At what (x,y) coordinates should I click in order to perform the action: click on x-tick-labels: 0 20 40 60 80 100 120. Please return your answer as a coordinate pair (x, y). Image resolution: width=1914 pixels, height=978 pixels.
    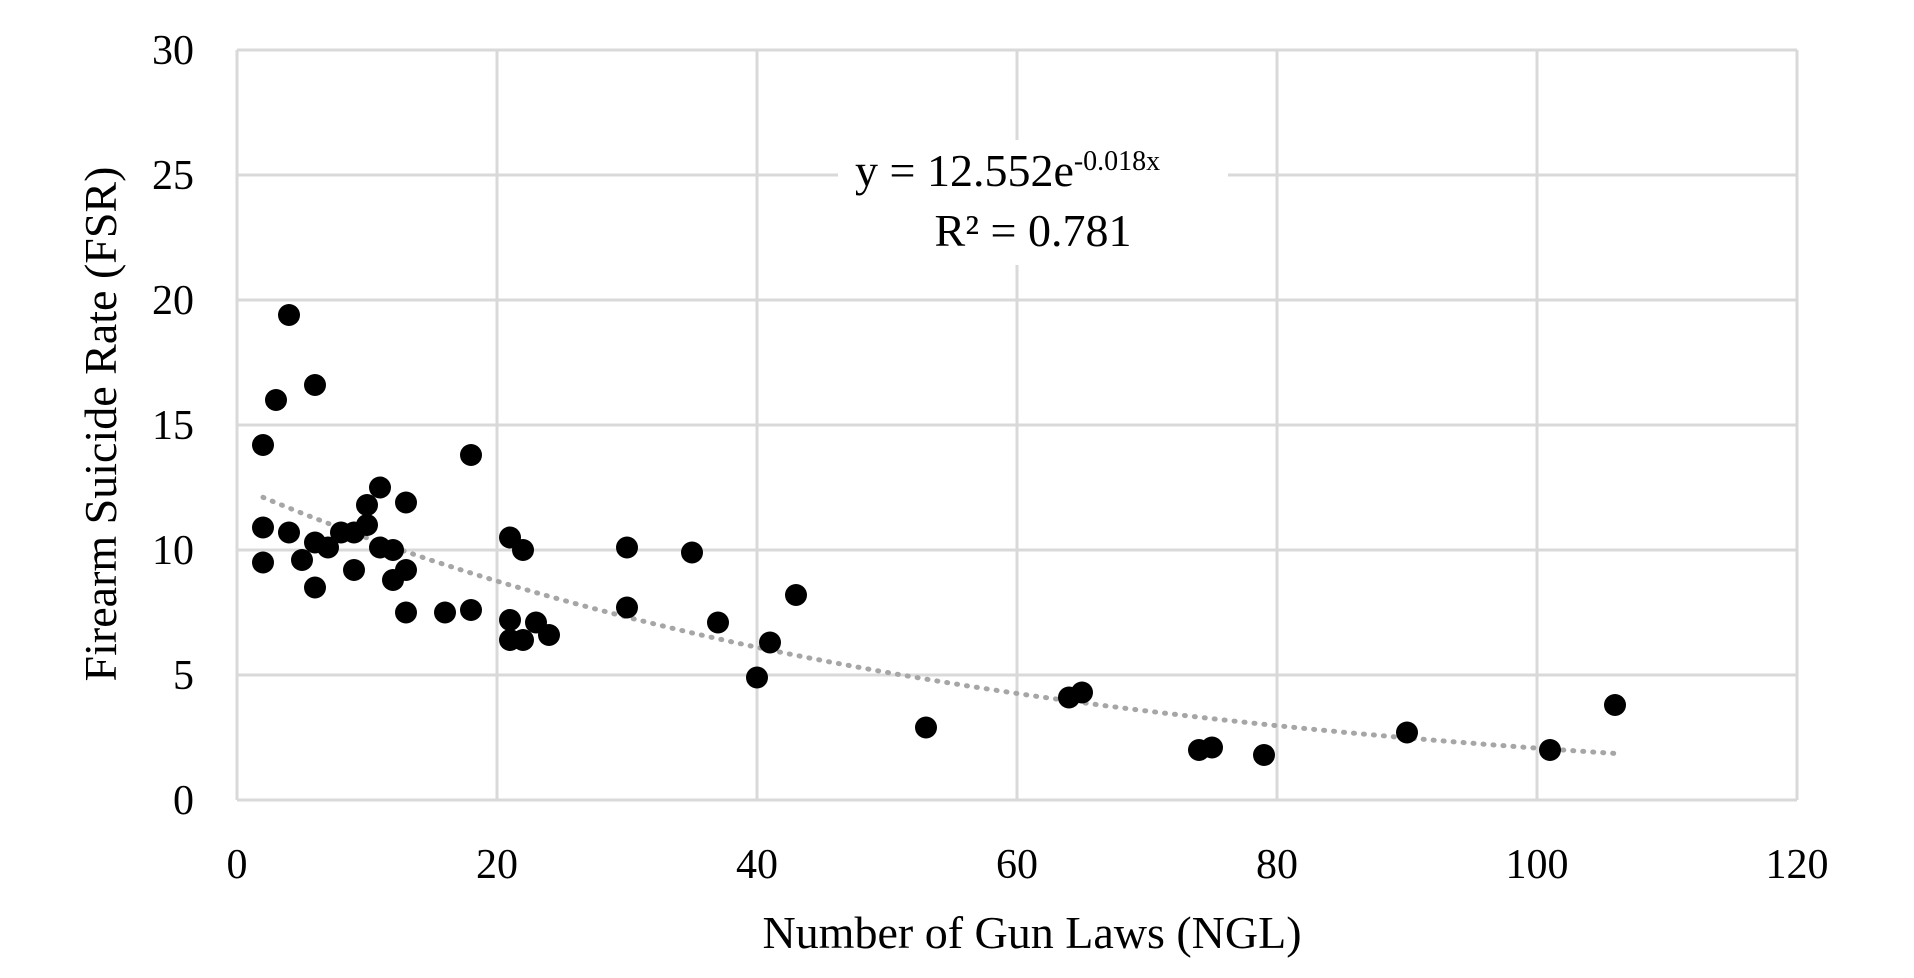
    Looking at the image, I should click on (1028, 865).